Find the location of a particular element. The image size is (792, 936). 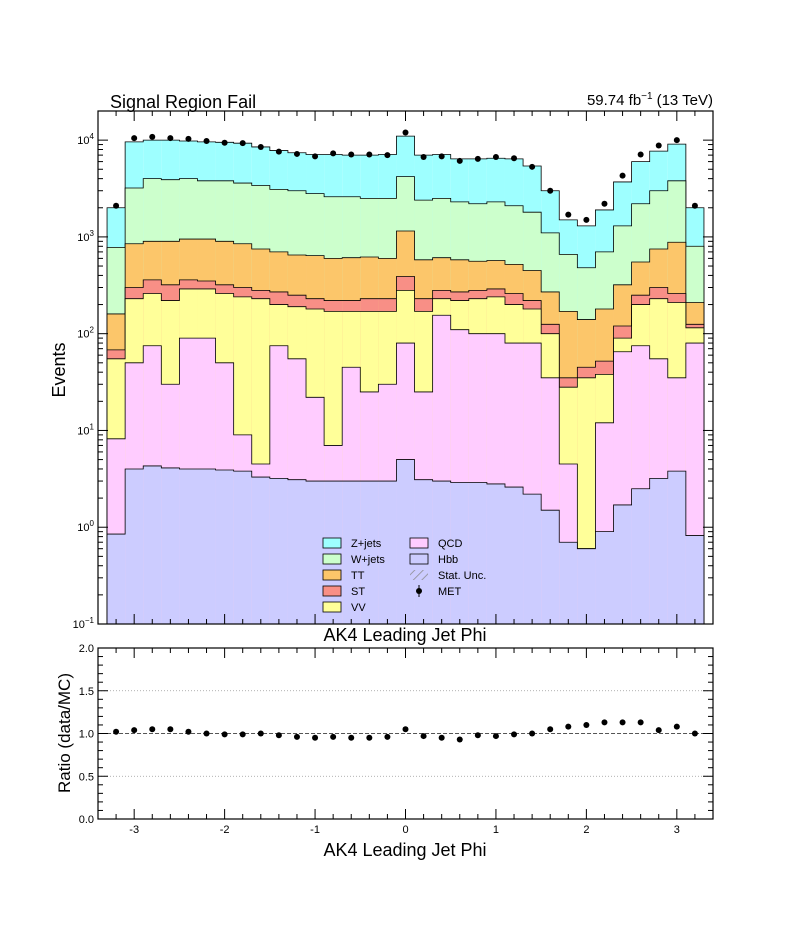

data-points is located at coordinates (405, 176).